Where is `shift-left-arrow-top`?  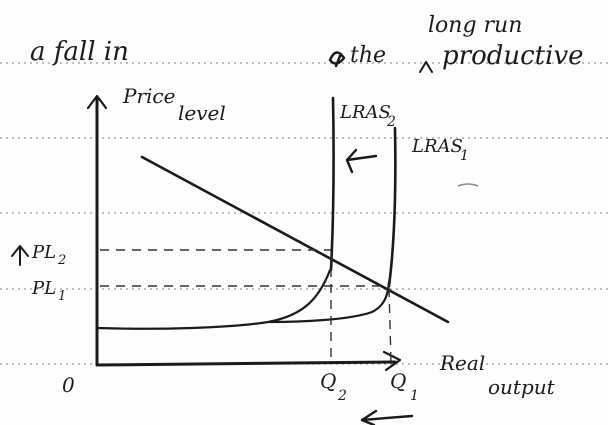 shift-left-arrow-top is located at coordinates (361, 161).